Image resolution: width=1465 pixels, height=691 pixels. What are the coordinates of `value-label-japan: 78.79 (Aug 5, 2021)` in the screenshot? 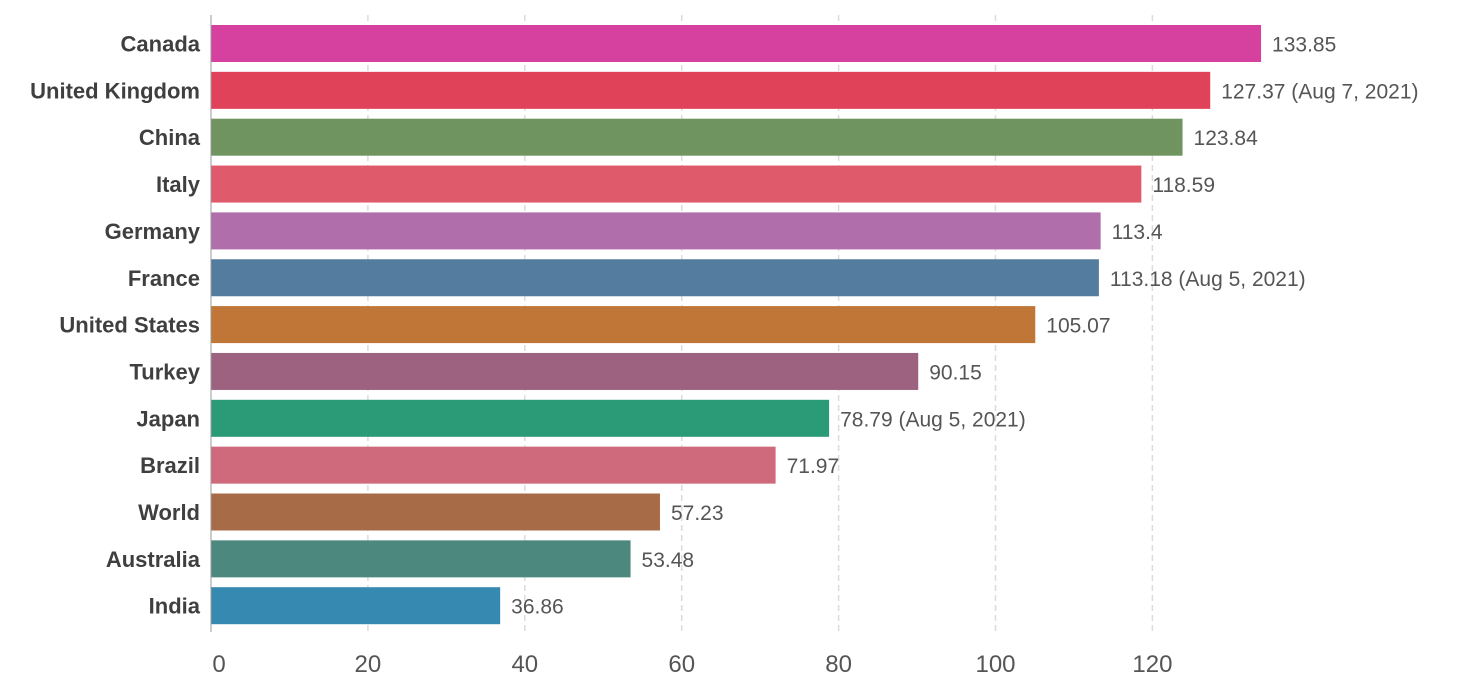 It's located at (933, 419).